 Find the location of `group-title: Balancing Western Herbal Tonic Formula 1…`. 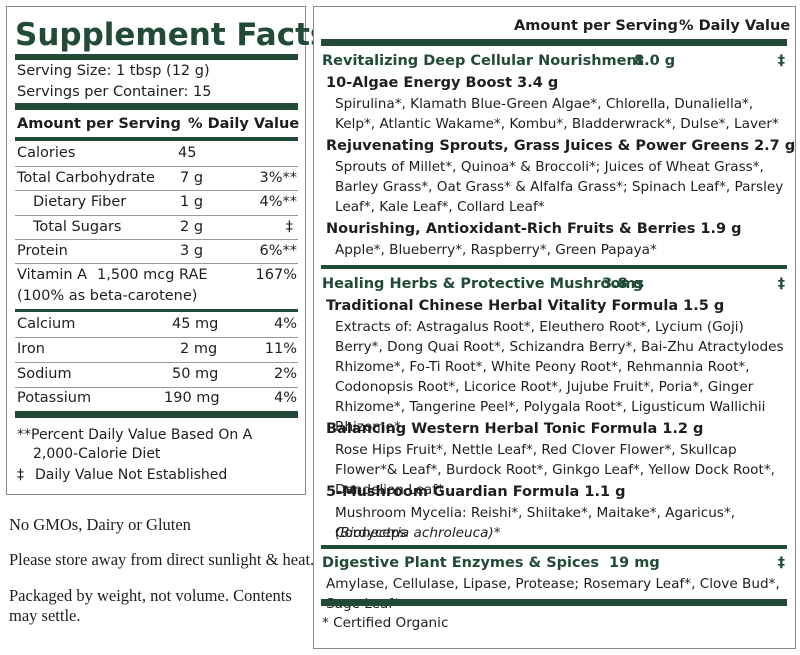

group-title: Balancing Western Herbal Tonic Formula 1… is located at coordinates (515, 429).